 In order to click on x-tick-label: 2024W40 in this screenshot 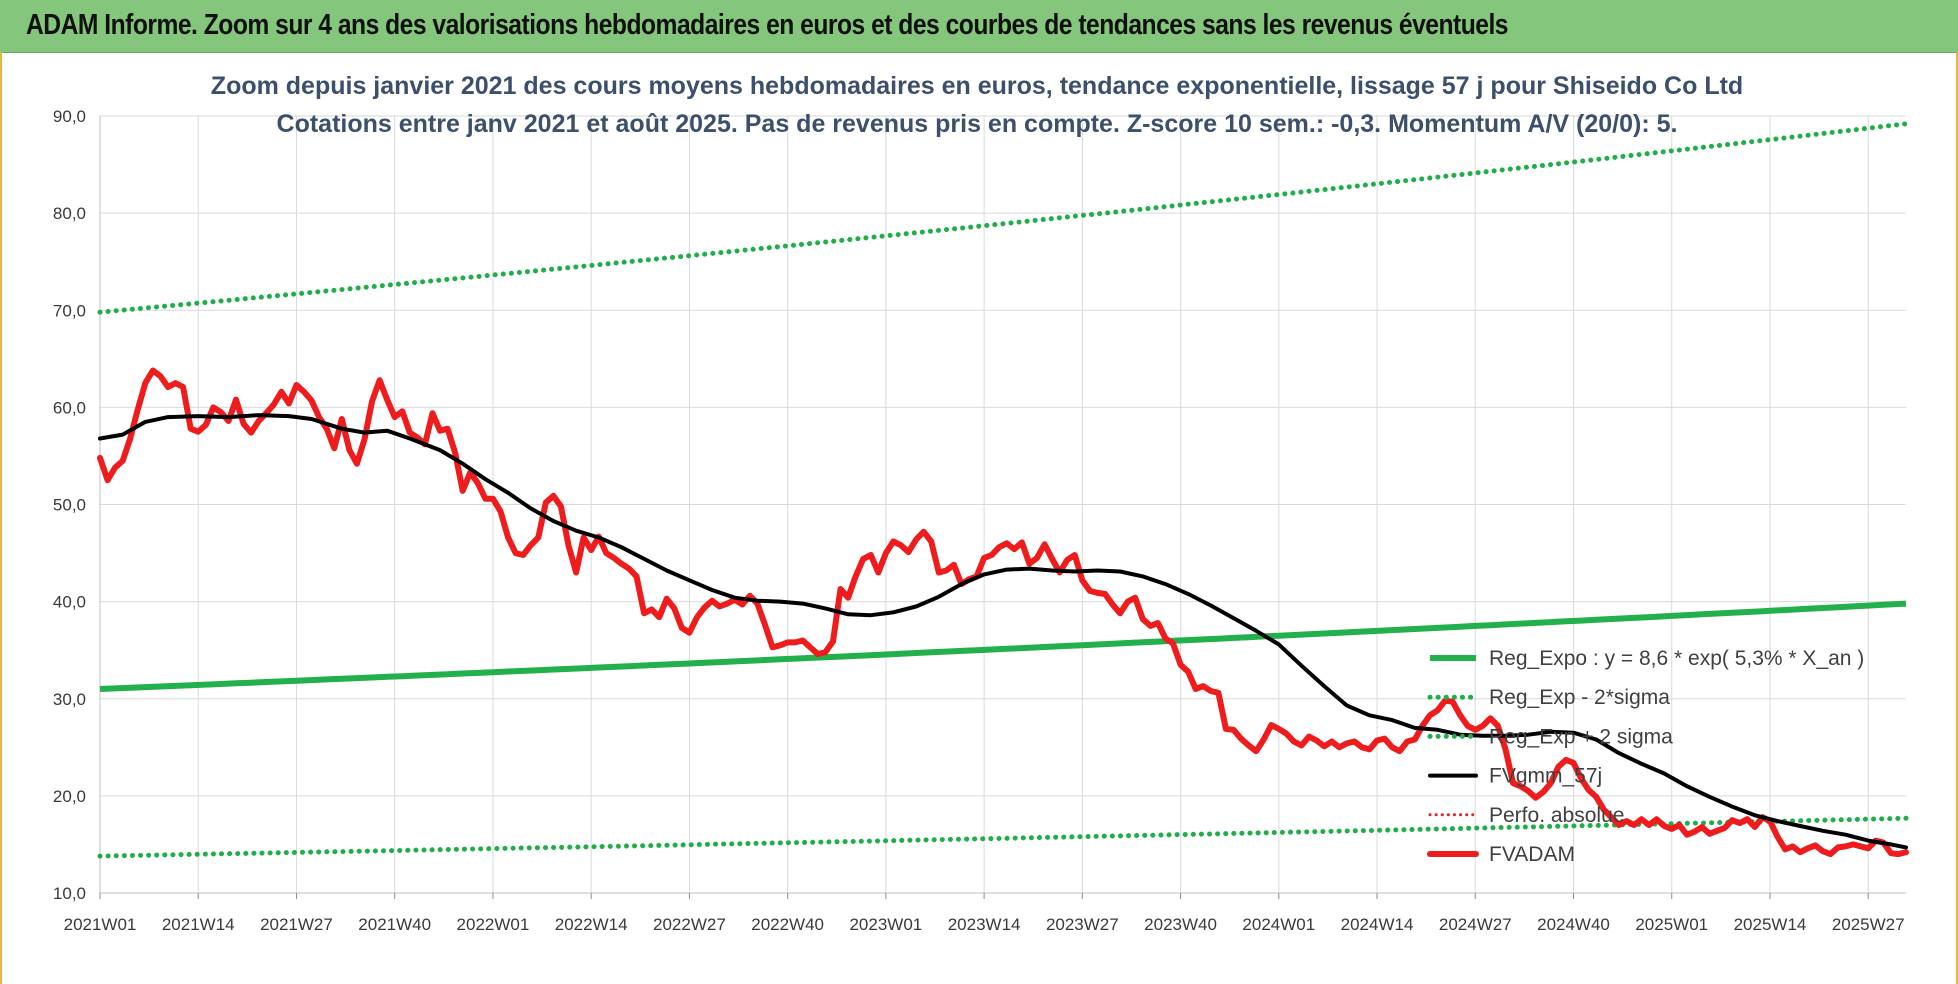, I will do `click(1573, 924)`.